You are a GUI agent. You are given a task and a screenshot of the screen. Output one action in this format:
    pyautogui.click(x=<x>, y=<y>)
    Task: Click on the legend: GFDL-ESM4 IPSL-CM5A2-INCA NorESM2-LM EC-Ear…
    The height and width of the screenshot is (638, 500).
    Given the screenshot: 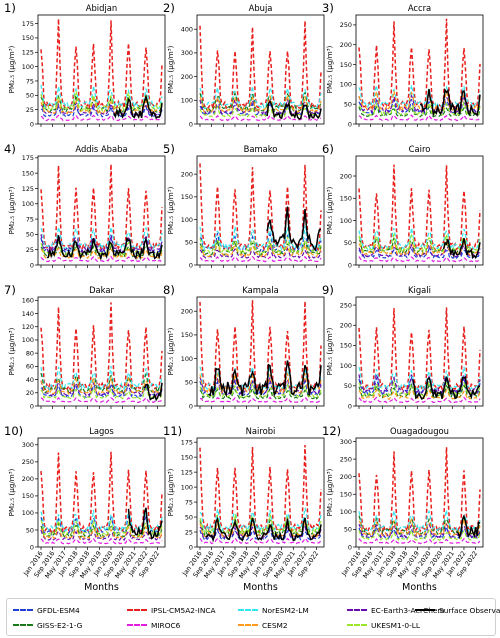 What is the action you would take?
    pyautogui.click(x=253, y=617)
    